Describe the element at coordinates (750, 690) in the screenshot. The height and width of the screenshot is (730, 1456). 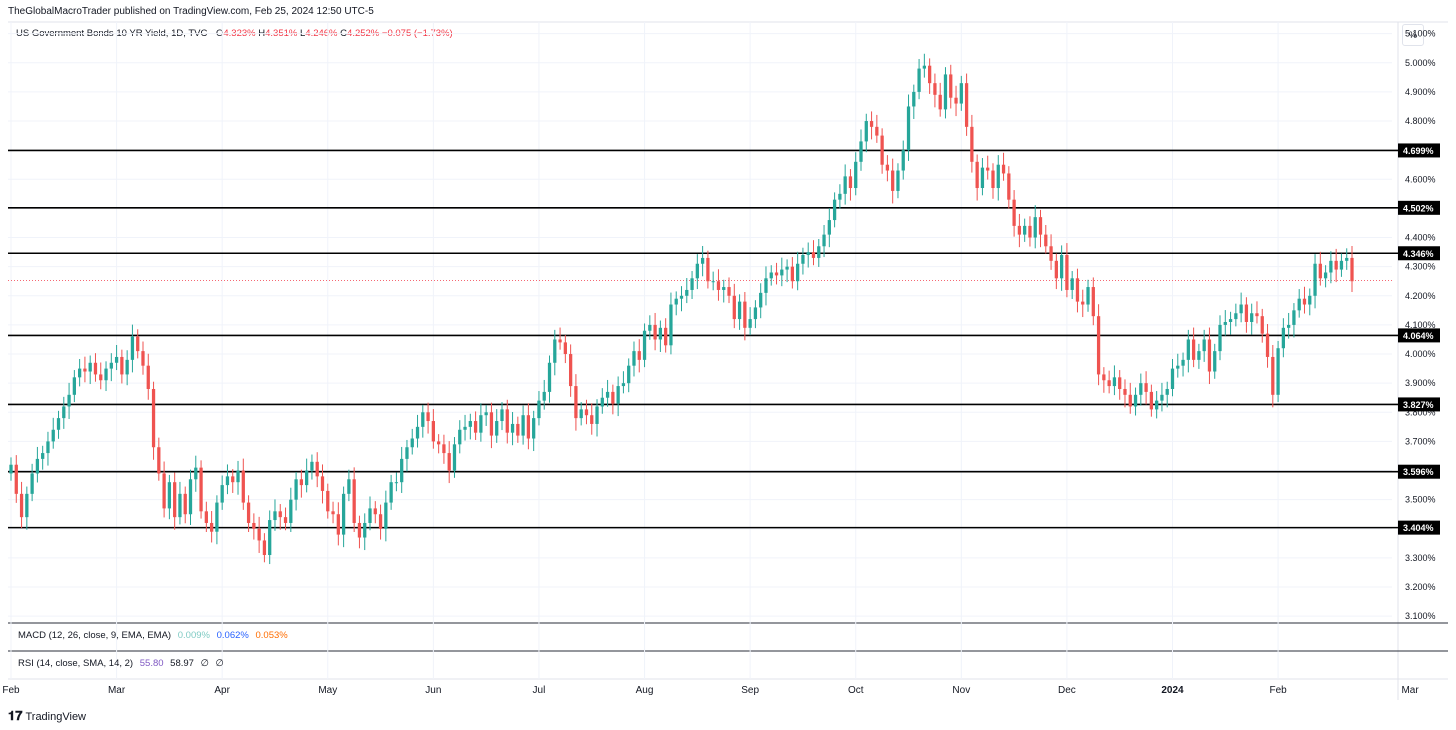
I see `x-tick-label: Sep` at that location.